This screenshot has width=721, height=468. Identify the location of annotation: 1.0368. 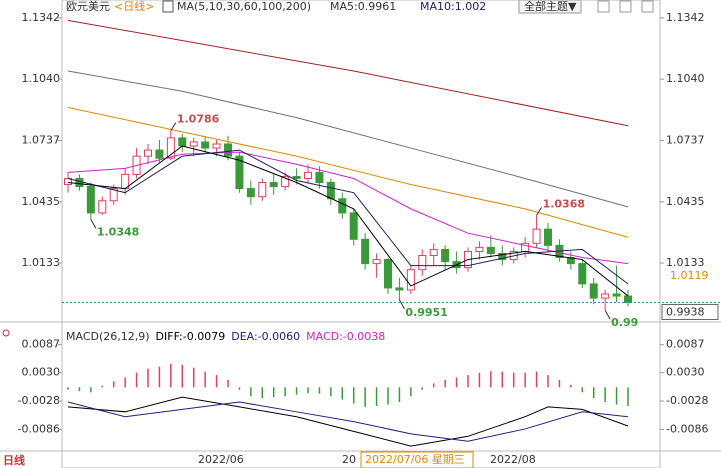
(564, 203).